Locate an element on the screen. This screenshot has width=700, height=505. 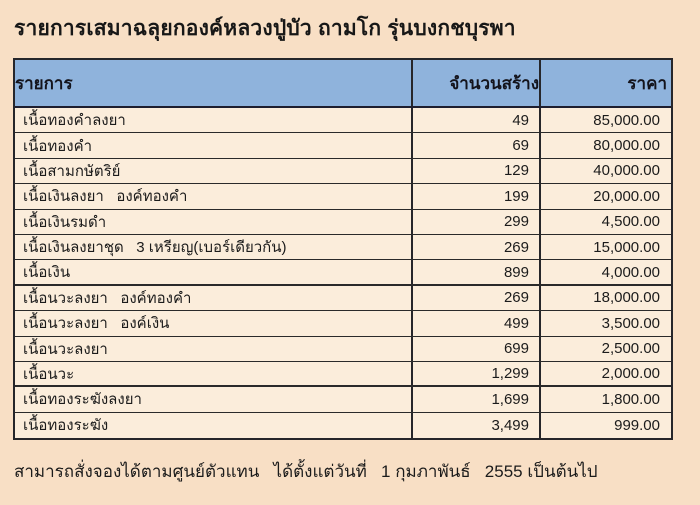
cell-item: เนื้อนวะ is located at coordinates (214, 373).